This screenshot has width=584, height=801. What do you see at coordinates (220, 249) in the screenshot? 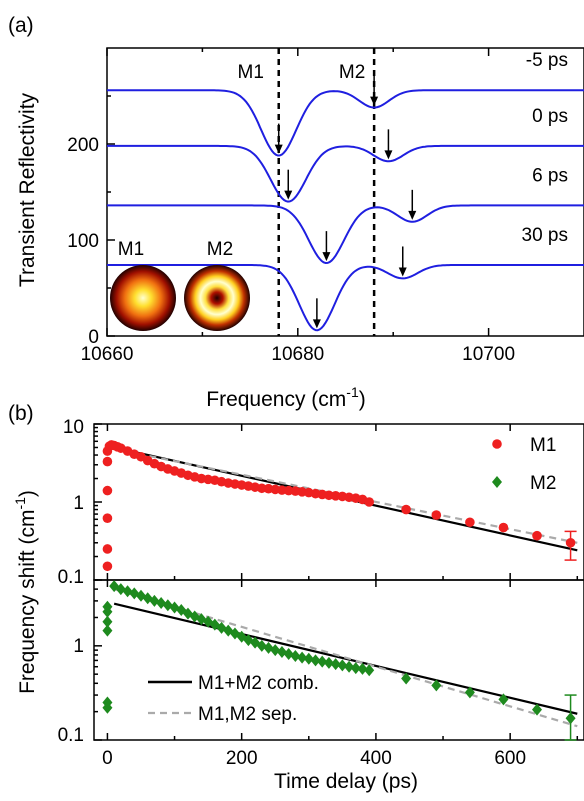
I see `inset-label-m2: M2` at bounding box center [220, 249].